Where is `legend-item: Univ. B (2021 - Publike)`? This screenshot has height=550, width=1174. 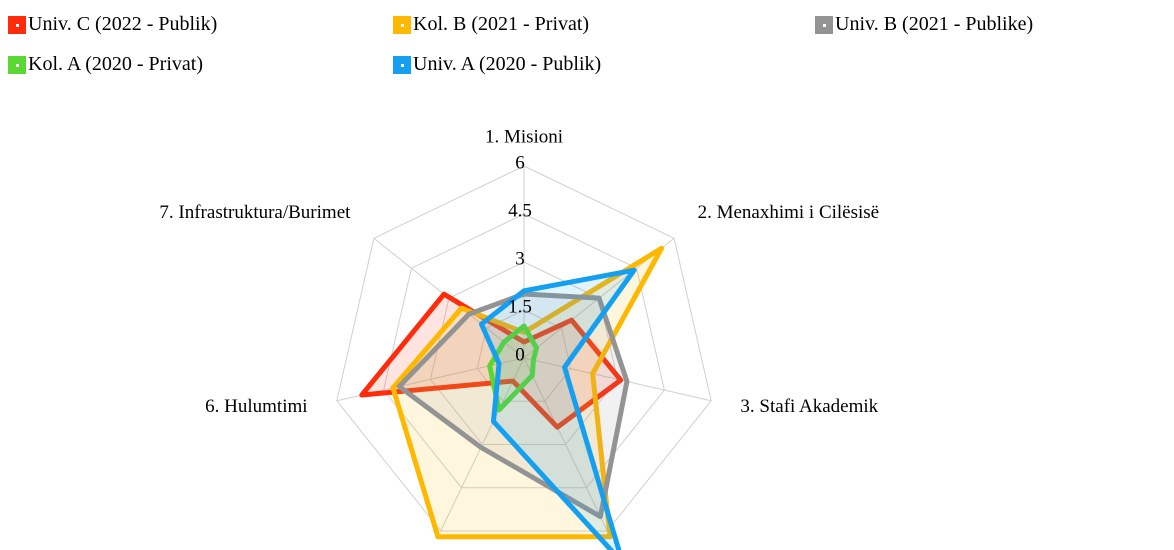 legend-item: Univ. B (2021 - Publike) is located at coordinates (924, 24).